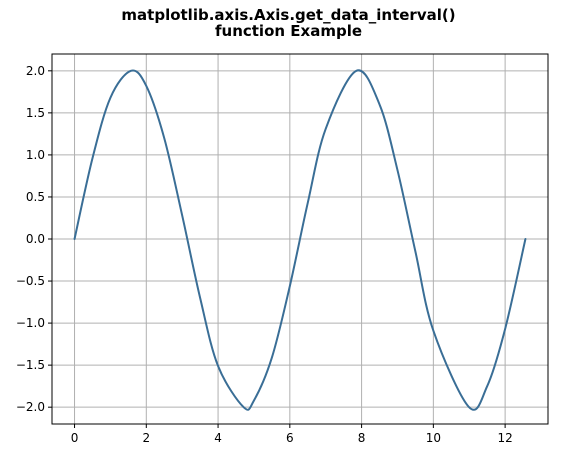 The height and width of the screenshot is (462, 577). Describe the element at coordinates (288, 15) in the screenshot. I see `chart-title-line-1: matplotlib.axis.Axis.get_data_interval()` at that location.